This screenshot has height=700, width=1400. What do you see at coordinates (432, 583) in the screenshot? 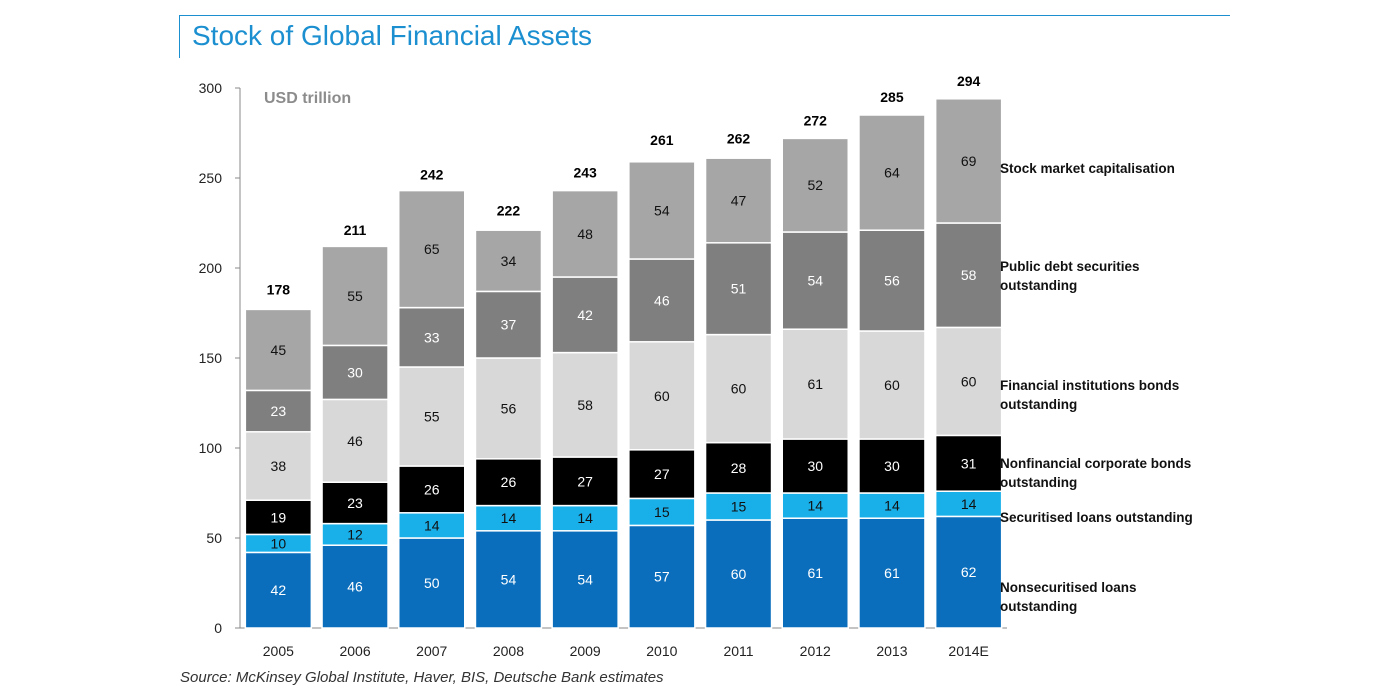
I see `bar-value-label: 50` at bounding box center [432, 583].